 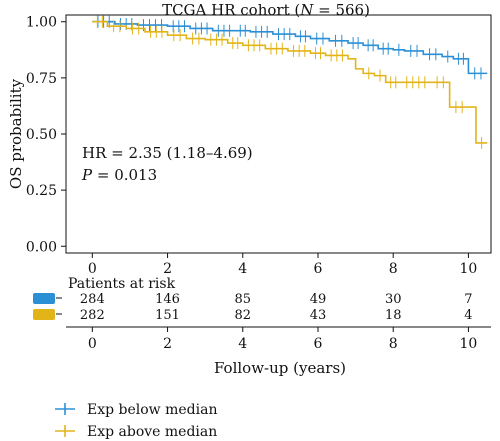 I want to click on risk-count: 151, so click(x=167, y=315).